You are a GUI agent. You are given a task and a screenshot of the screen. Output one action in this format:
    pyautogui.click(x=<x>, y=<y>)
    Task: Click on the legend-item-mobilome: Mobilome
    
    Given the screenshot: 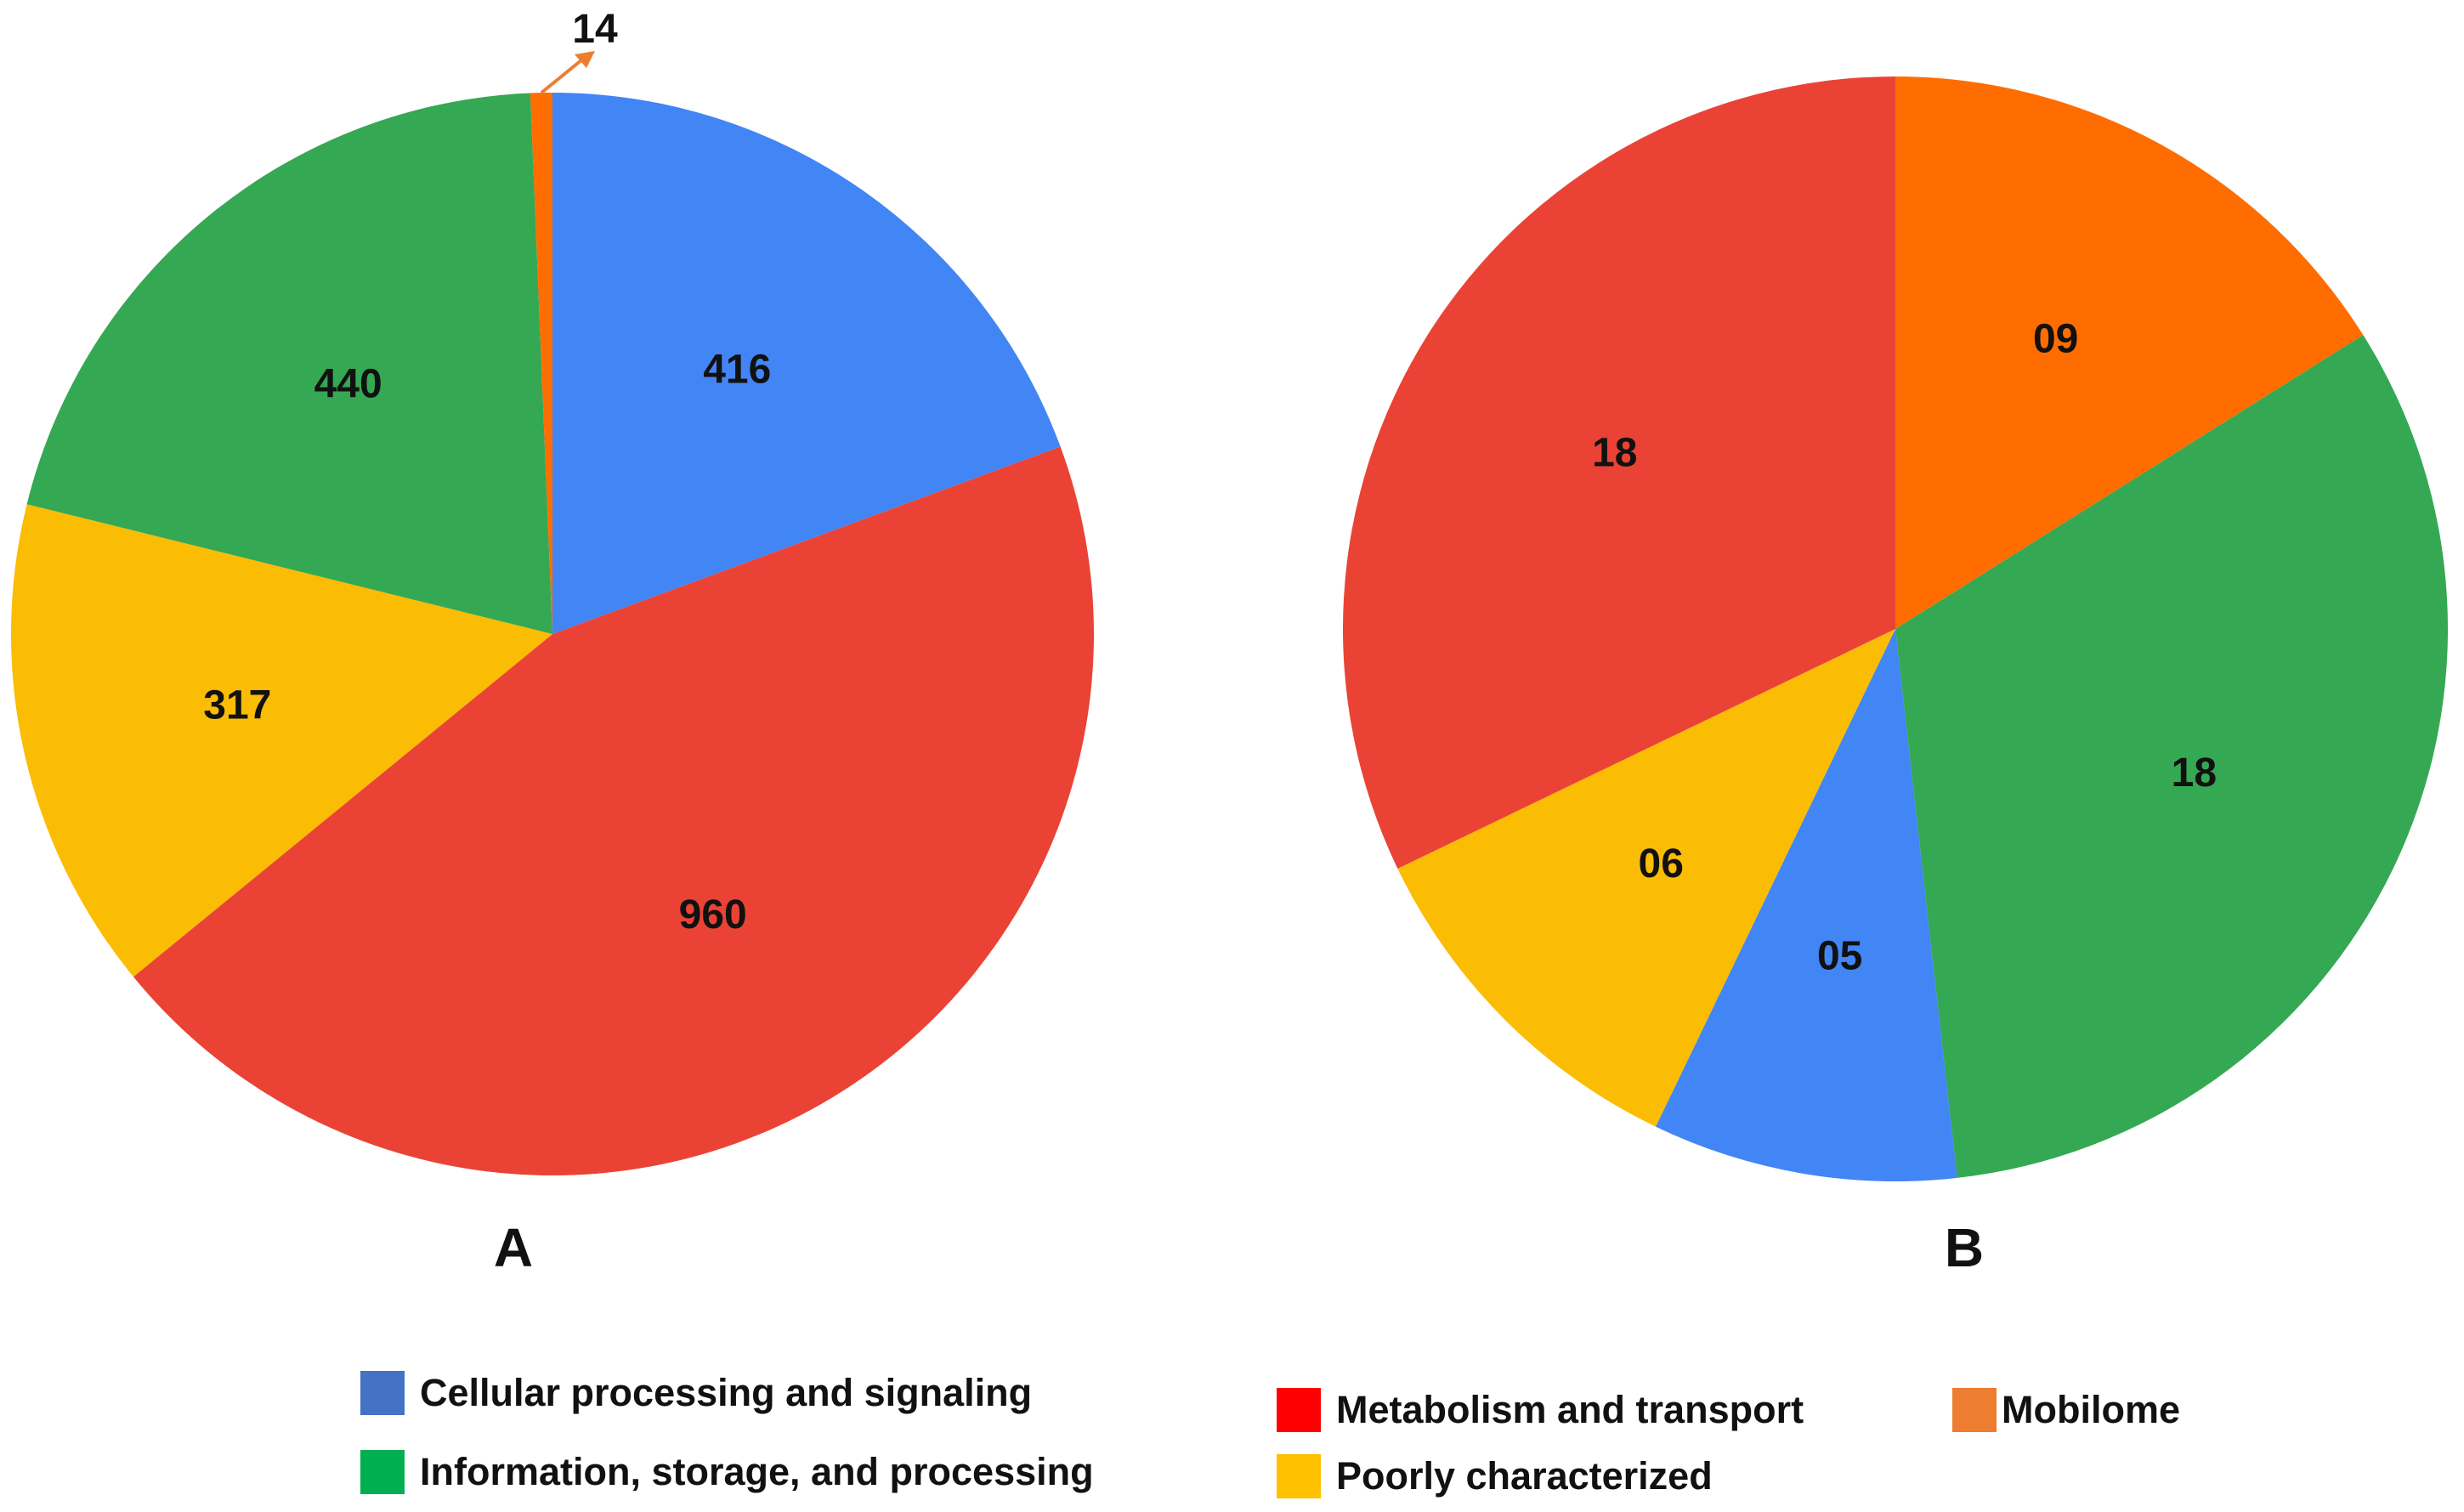 What is the action you would take?
    pyautogui.click(x=2066, y=1410)
    